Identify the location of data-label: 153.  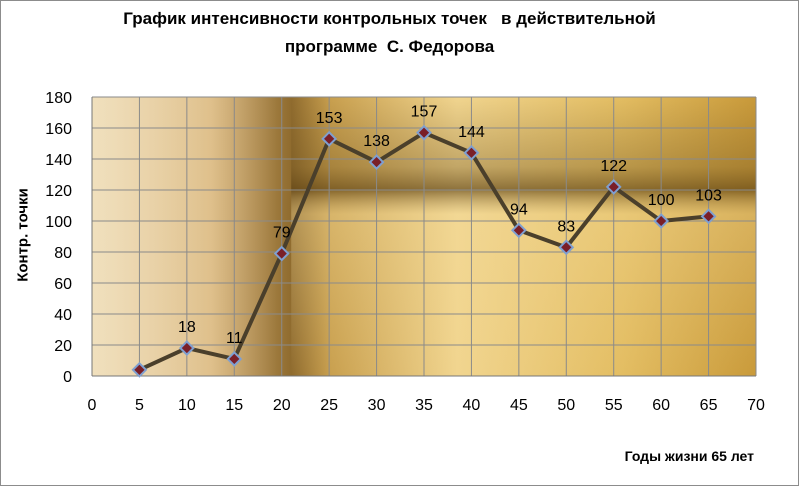
(329, 118).